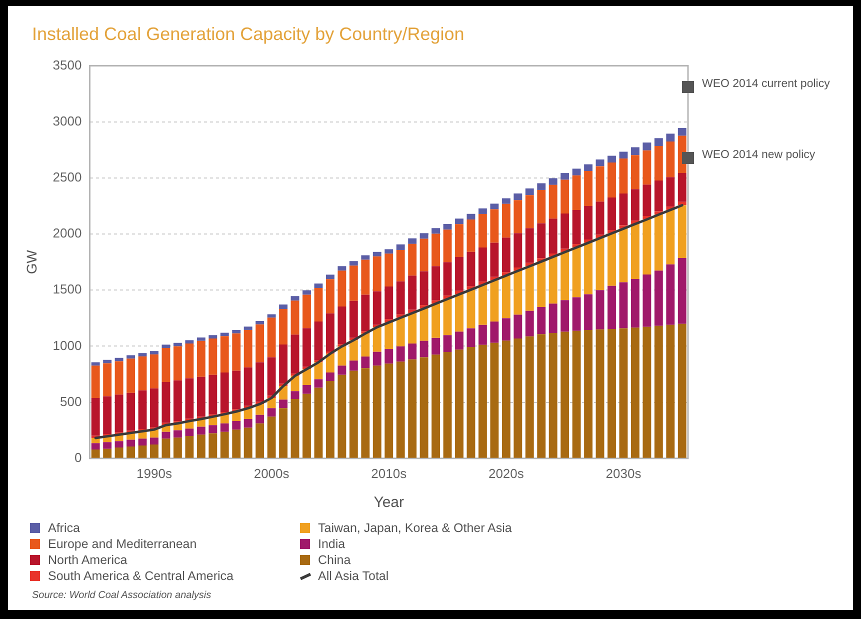 The width and height of the screenshot is (861, 619). I want to click on y-tick-label: 1000, so click(67, 345).